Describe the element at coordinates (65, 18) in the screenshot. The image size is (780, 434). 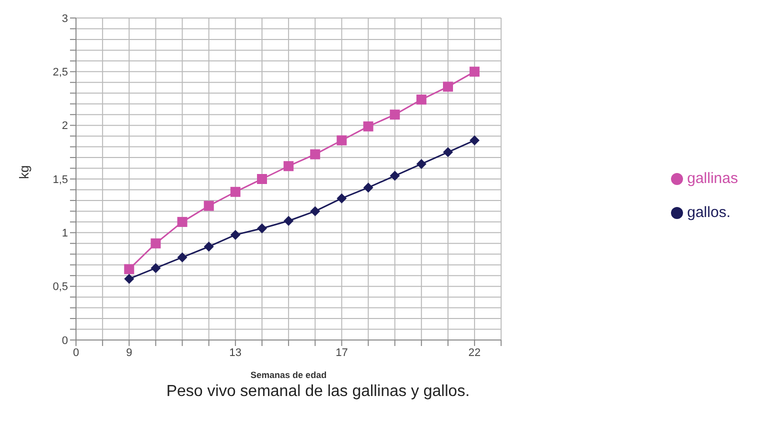
I see `y-tick-label: 3` at that location.